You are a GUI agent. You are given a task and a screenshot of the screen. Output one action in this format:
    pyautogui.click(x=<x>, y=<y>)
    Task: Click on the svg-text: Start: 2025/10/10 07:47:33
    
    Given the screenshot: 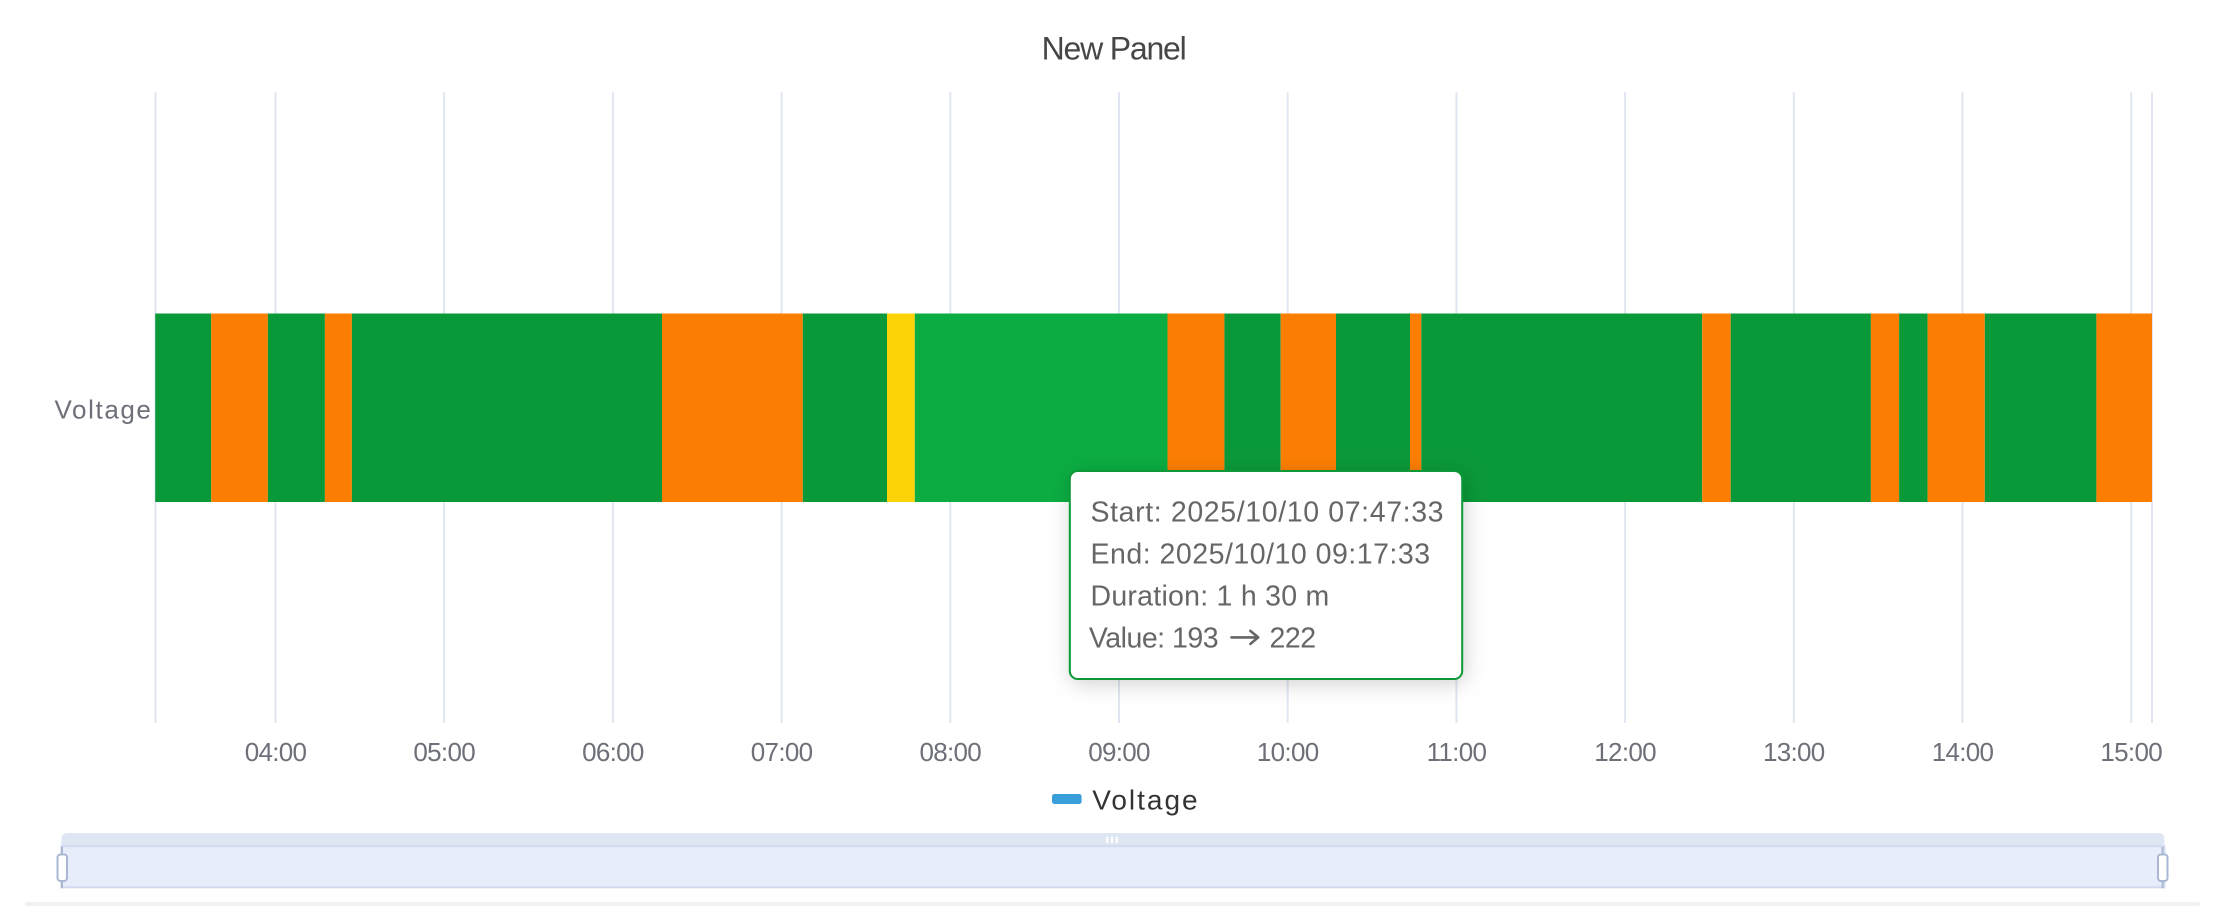 What is the action you would take?
    pyautogui.click(x=1268, y=512)
    